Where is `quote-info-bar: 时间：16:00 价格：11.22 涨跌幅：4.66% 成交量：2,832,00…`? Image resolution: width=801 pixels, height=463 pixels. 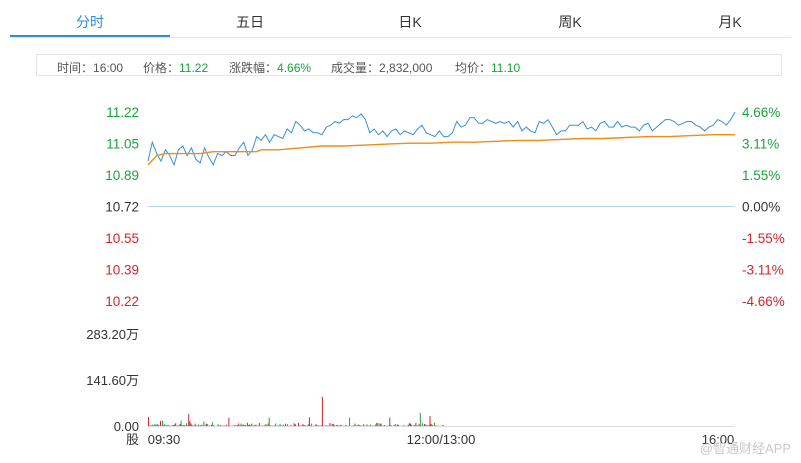 quote-info-bar: 时间：16:00 价格：11.22 涨跌幅：4.66% 成交量：2,832,00… is located at coordinates (409, 65).